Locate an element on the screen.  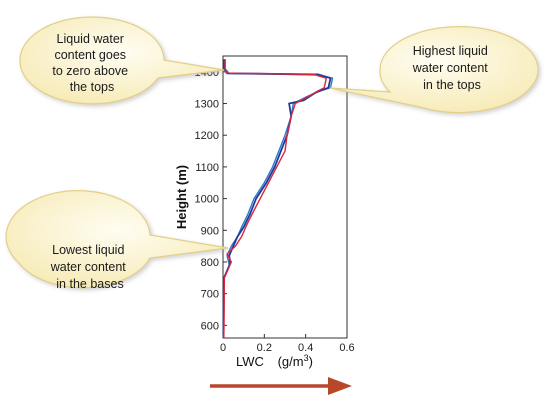
x-tick-label: 0.6 is located at coordinates (346, 348).